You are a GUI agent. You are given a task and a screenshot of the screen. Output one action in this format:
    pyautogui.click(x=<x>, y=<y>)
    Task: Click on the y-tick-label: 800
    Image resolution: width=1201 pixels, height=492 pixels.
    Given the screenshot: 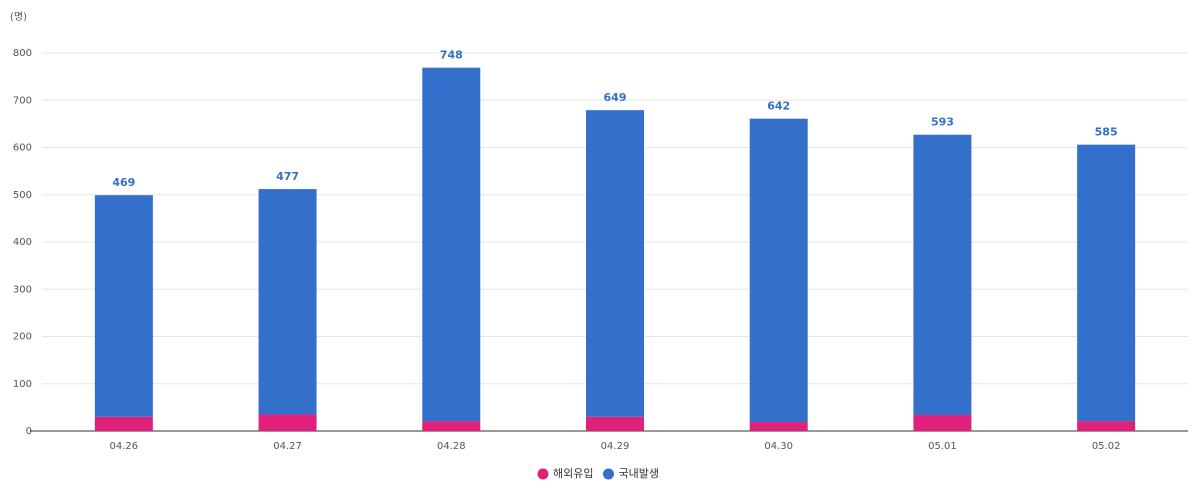 What is the action you would take?
    pyautogui.click(x=22, y=53)
    